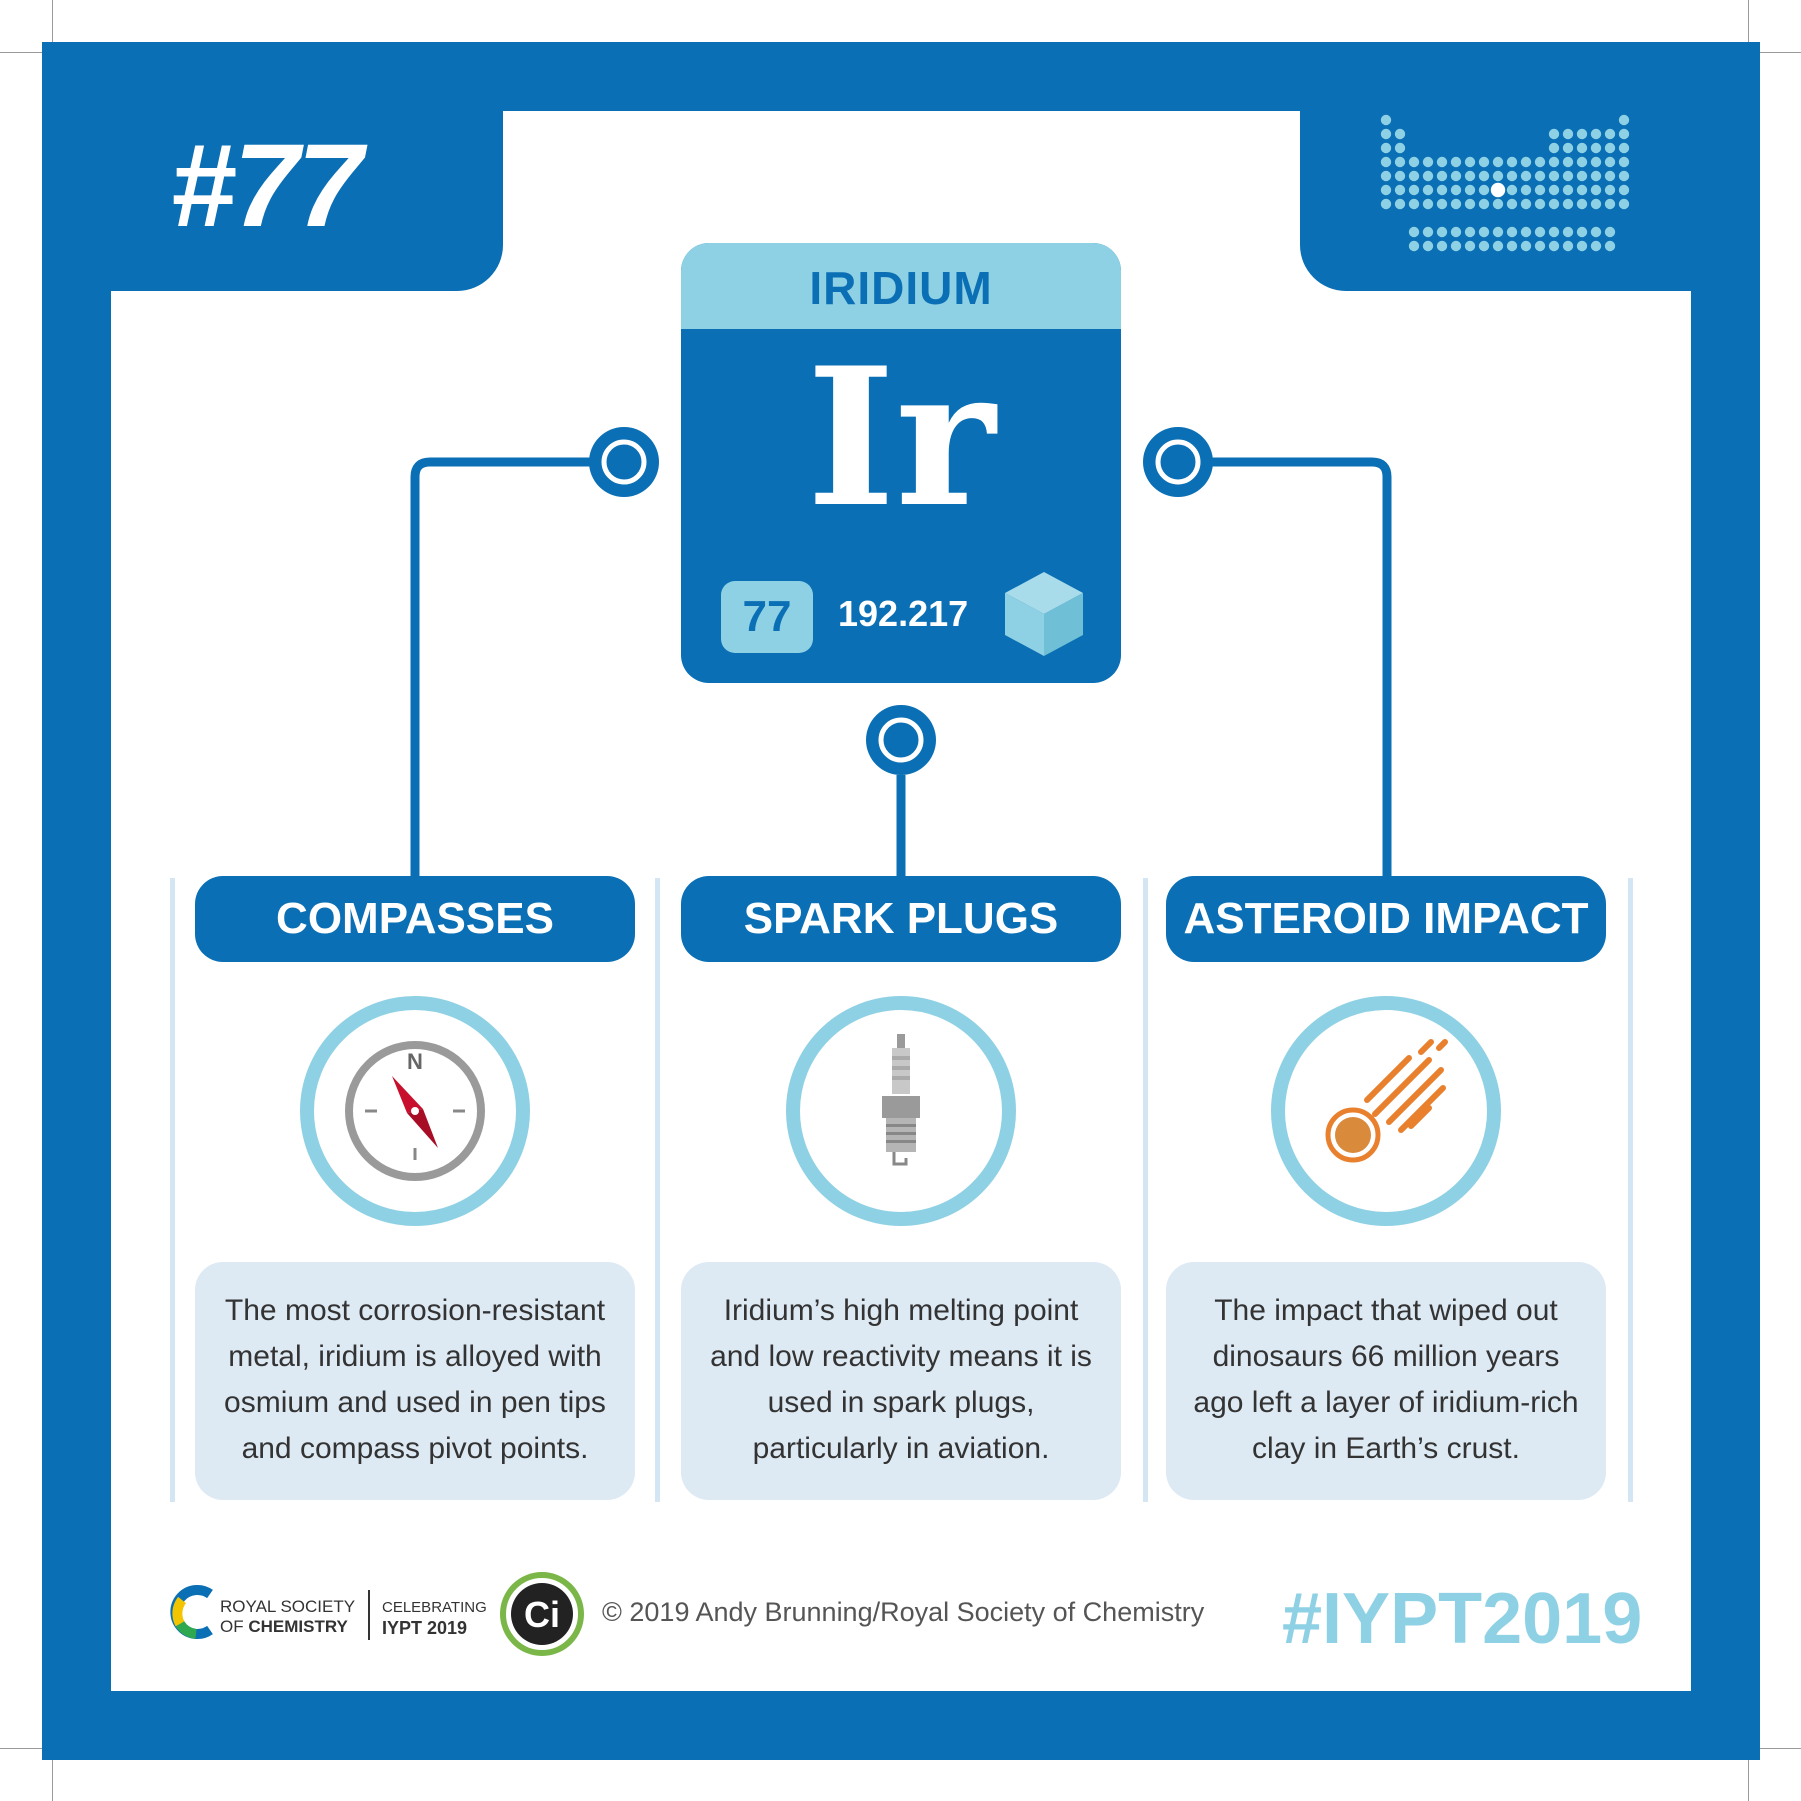  Describe the element at coordinates (901, 437) in the screenshot. I see `element-symbol: Ir` at that location.